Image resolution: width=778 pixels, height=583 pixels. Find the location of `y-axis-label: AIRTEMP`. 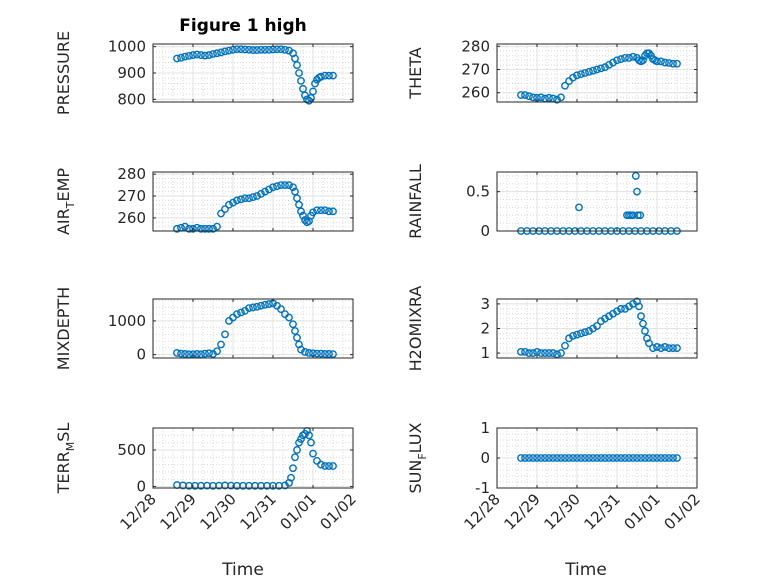

y-axis-label: AIRTEMP is located at coordinates (65, 201).